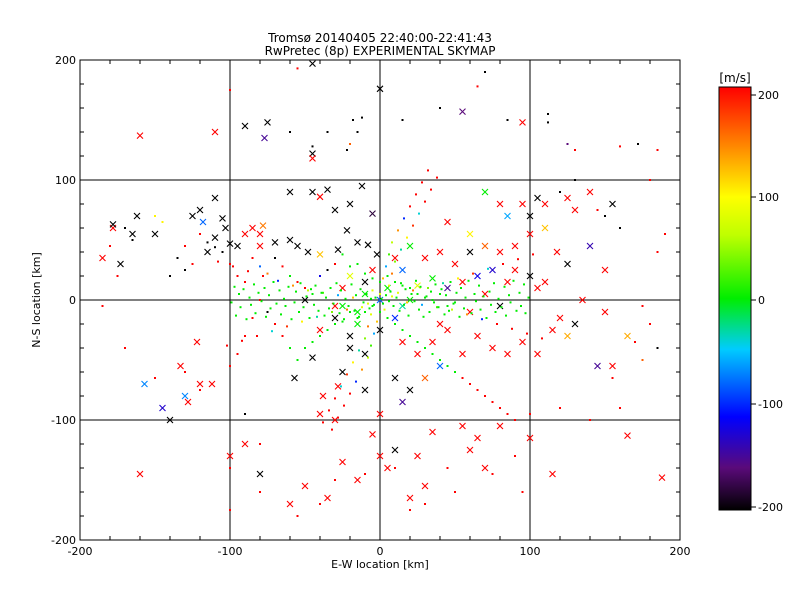 The image size is (800, 600). Describe the element at coordinates (63, 420) in the screenshot. I see `y-tick-label: -100` at that location.